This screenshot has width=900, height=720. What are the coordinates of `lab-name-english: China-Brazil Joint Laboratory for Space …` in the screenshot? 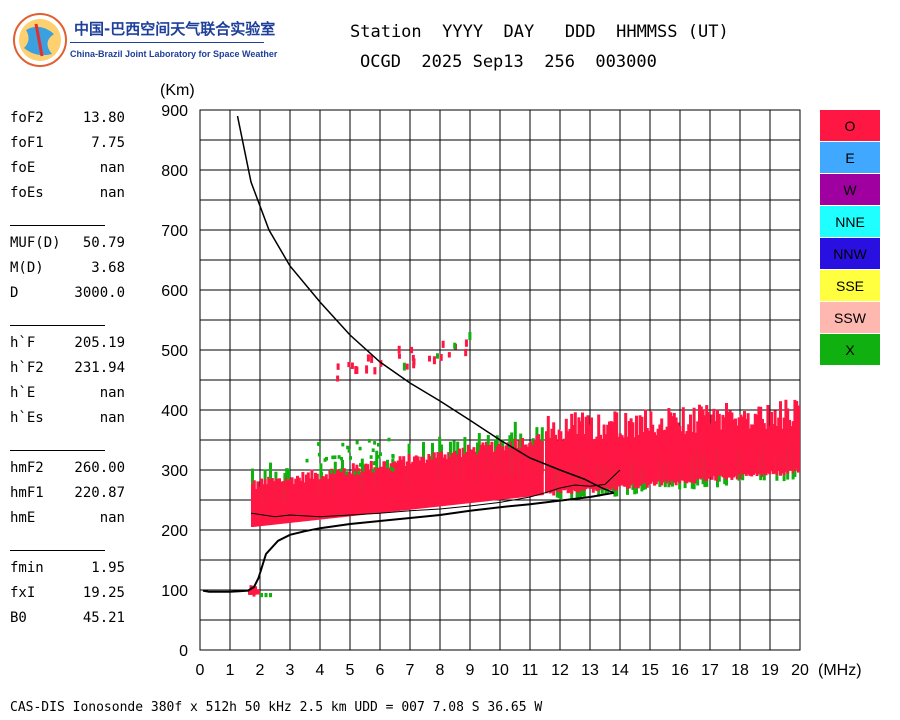 It's located at (174, 54).